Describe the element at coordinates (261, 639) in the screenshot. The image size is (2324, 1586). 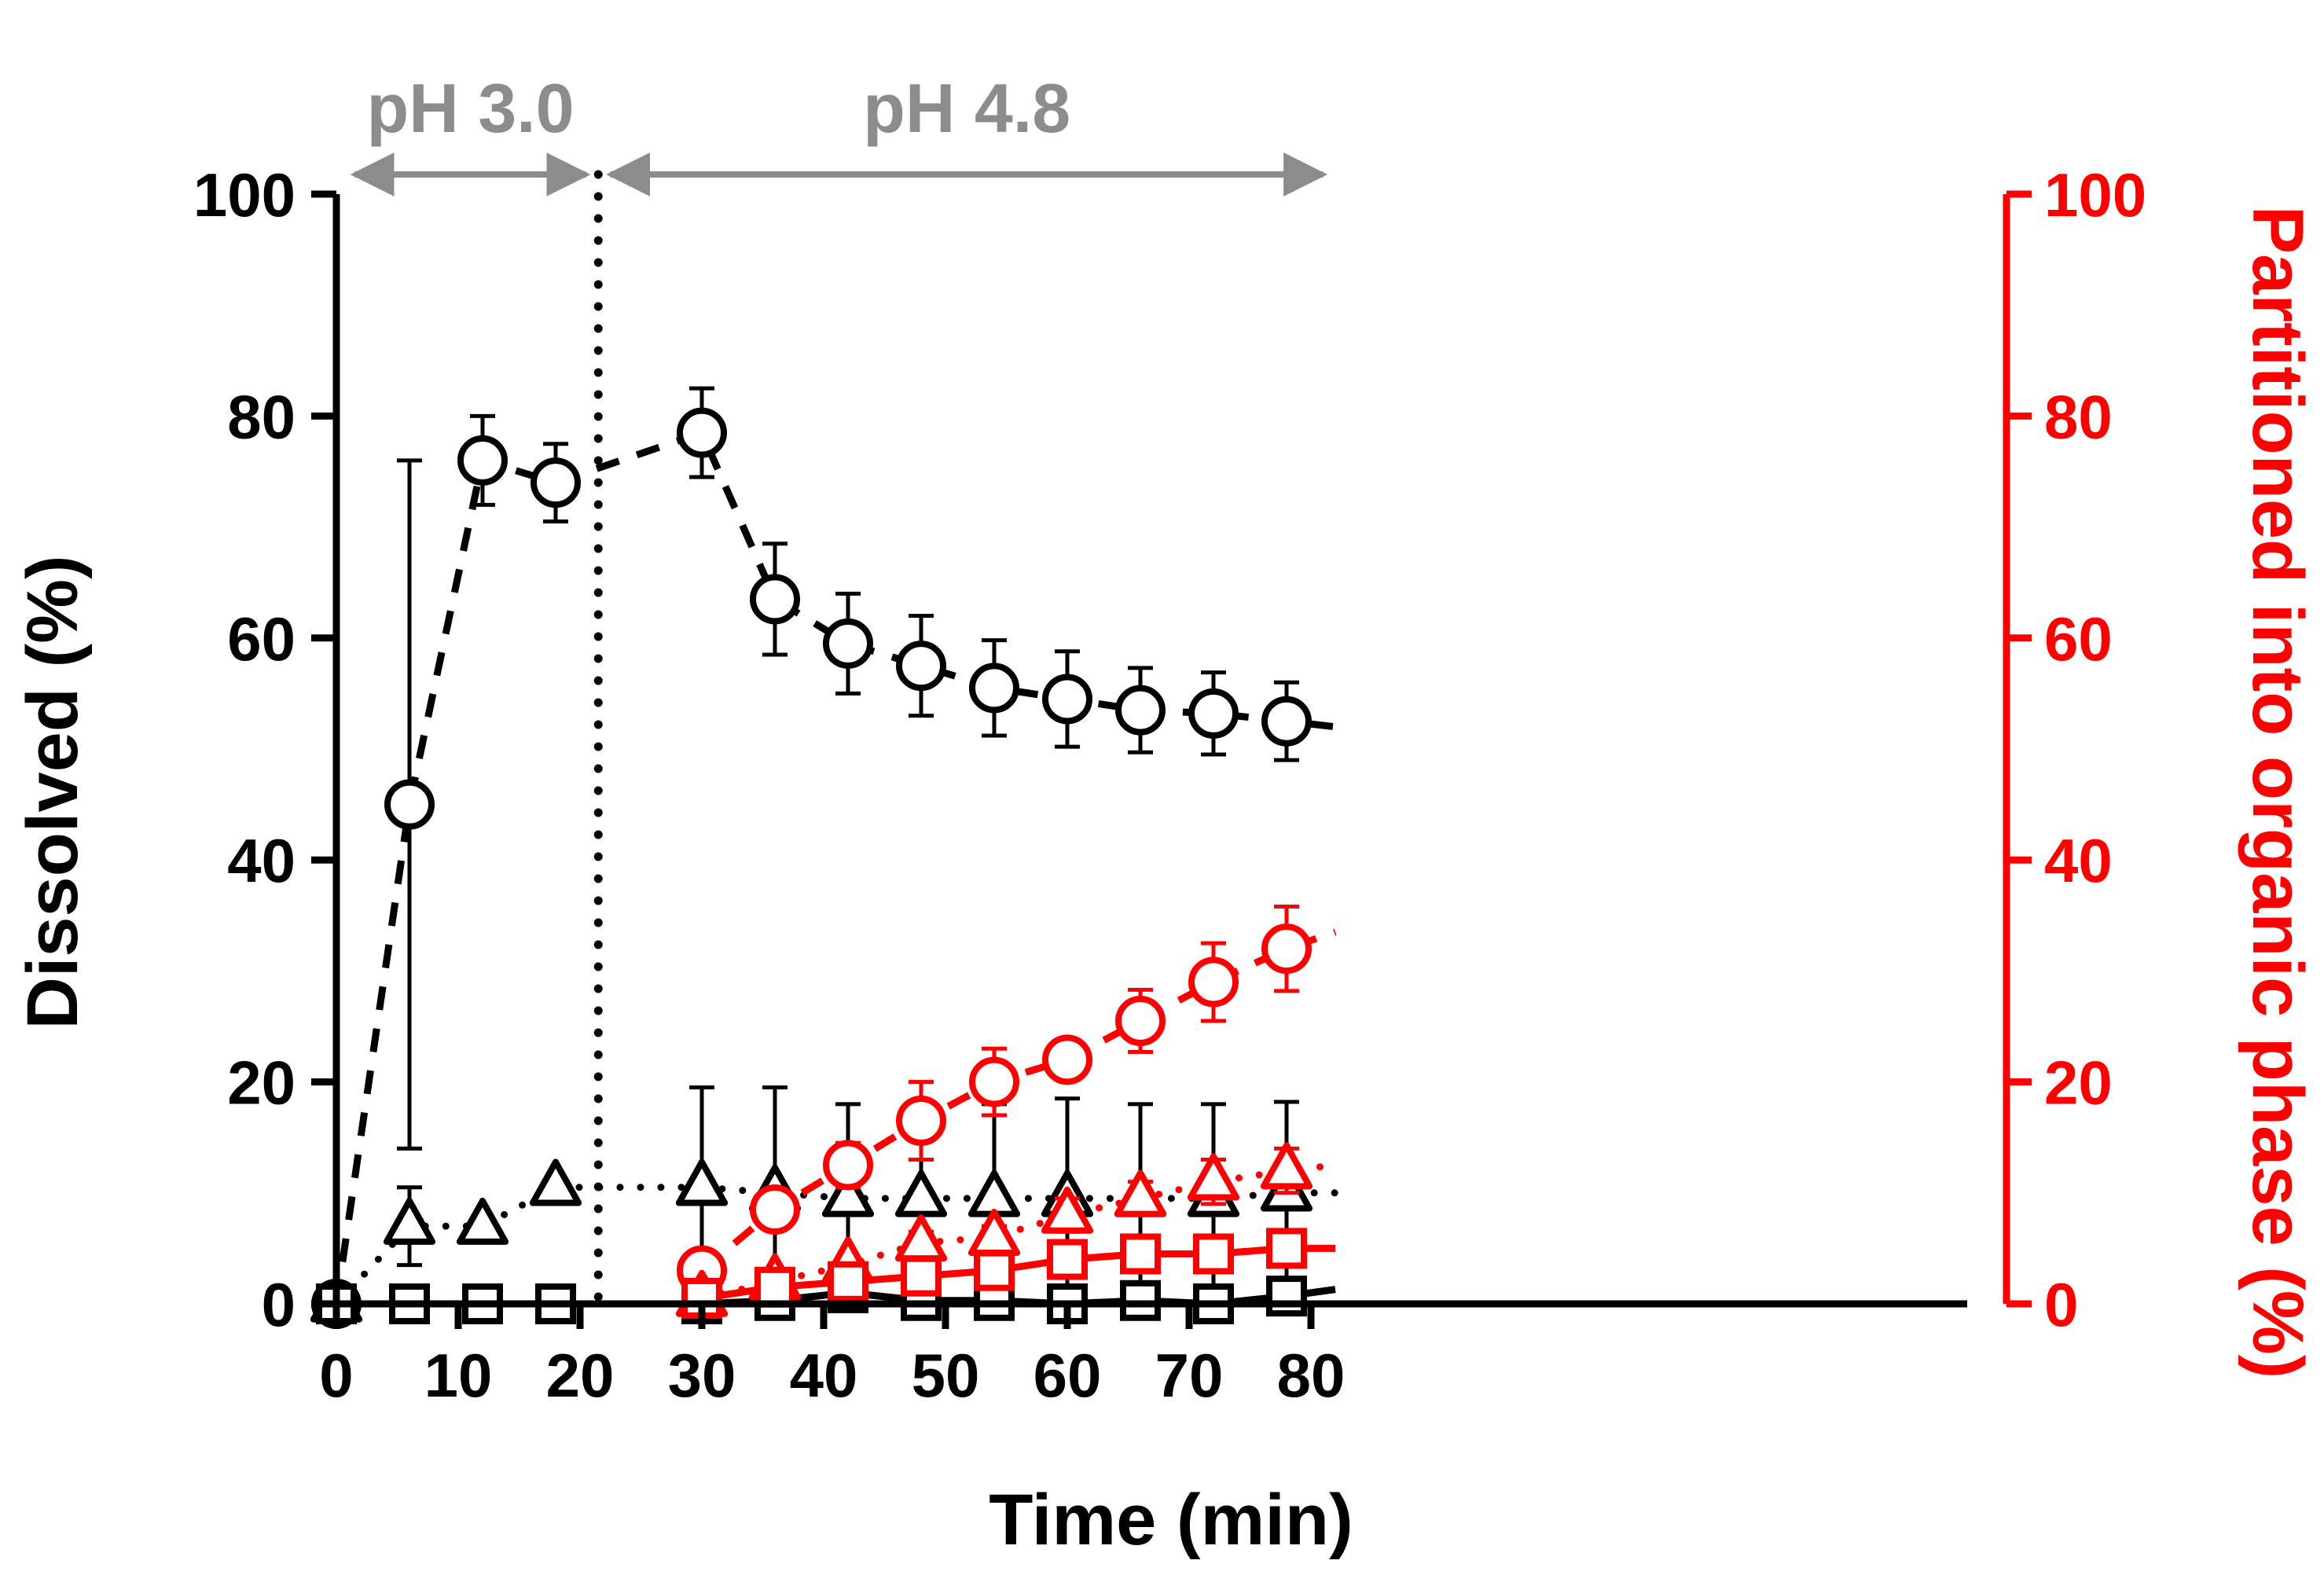
I see `y-tick-label: 60` at that location.